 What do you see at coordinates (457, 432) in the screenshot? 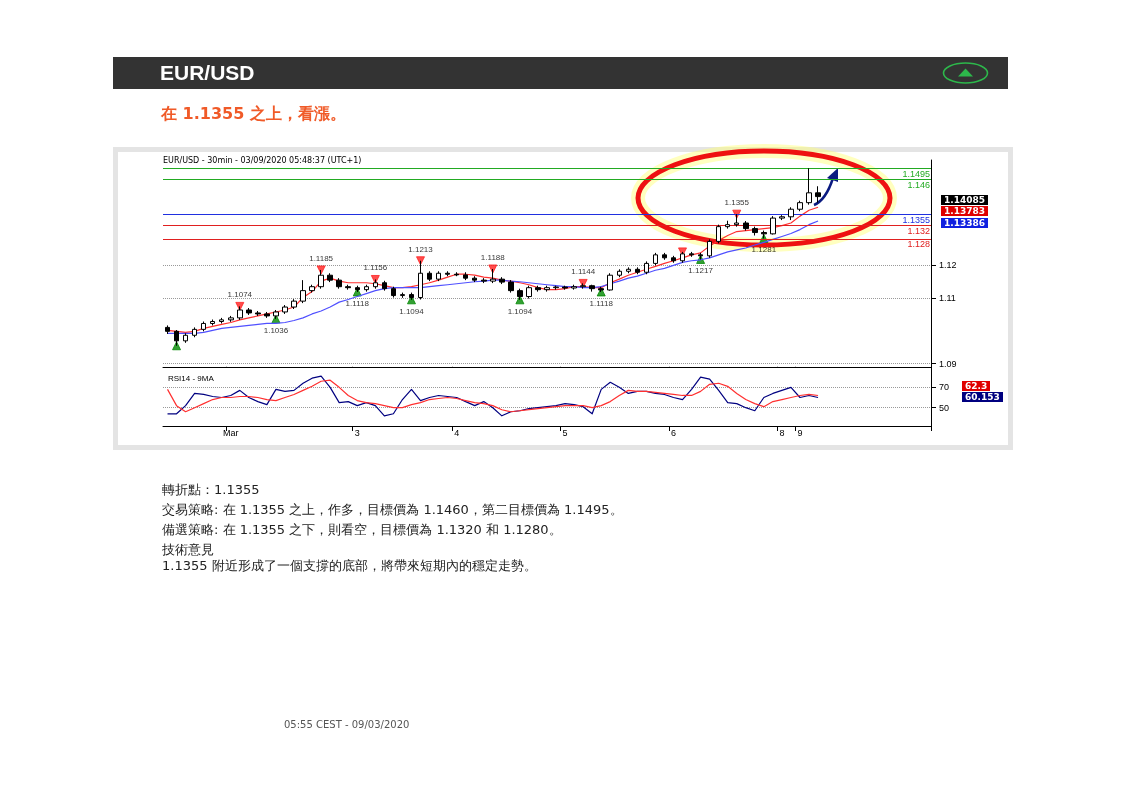
I see `x-tick-label: 4` at bounding box center [457, 432].